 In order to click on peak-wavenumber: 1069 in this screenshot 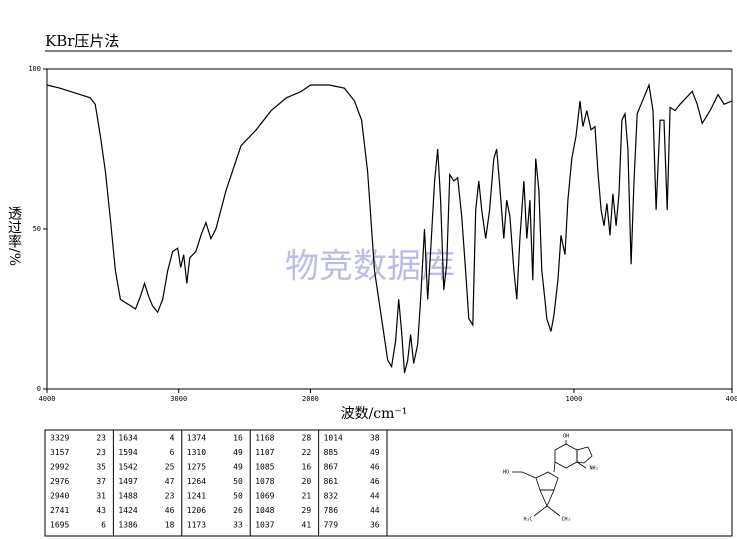, I will do `click(264, 496)`.